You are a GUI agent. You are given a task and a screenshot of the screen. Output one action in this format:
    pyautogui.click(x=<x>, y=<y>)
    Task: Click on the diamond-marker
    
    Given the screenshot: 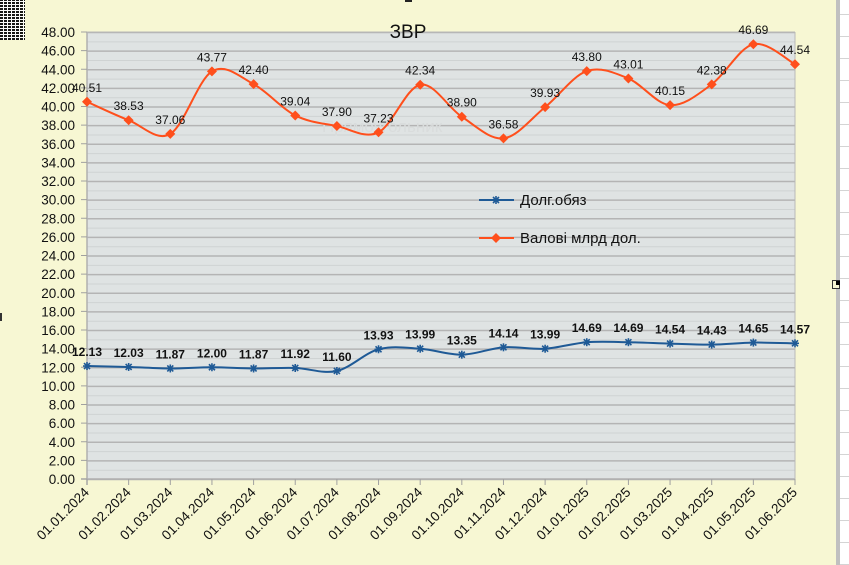 What is the action you would take?
    pyautogui.click(x=496, y=238)
    